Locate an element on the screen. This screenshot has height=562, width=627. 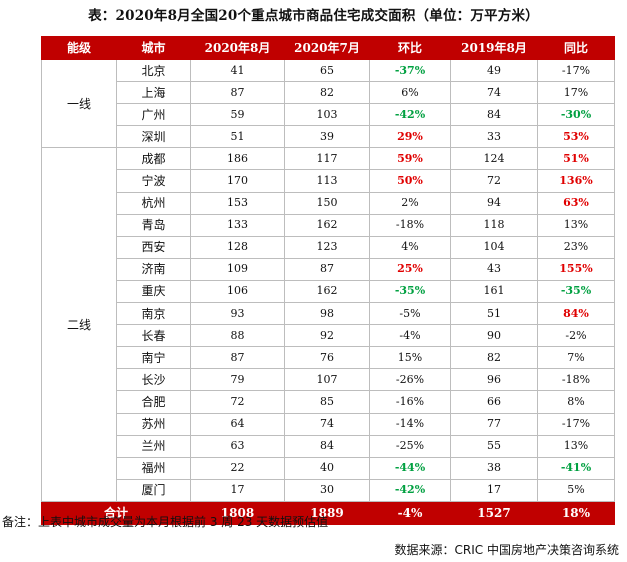
aug2019-cell: 51 is located at coordinates (494, 314).